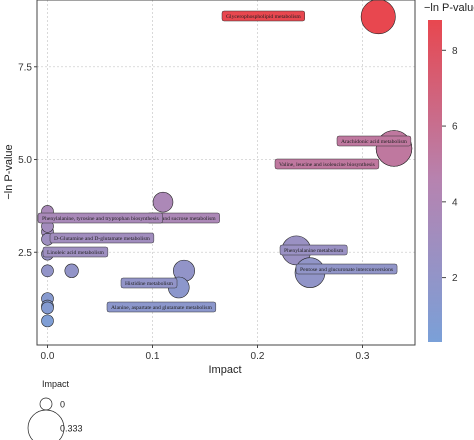 This screenshot has width=474, height=440. Describe the element at coordinates (363, 356) in the screenshot. I see `x-tick-label: 0.3` at that location.